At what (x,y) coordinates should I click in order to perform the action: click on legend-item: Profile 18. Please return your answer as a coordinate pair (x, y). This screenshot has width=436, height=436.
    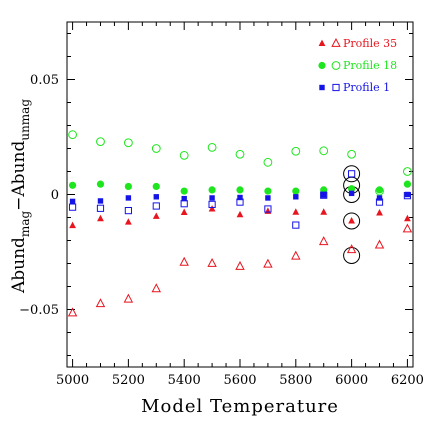
    Looking at the image, I should click on (357, 65).